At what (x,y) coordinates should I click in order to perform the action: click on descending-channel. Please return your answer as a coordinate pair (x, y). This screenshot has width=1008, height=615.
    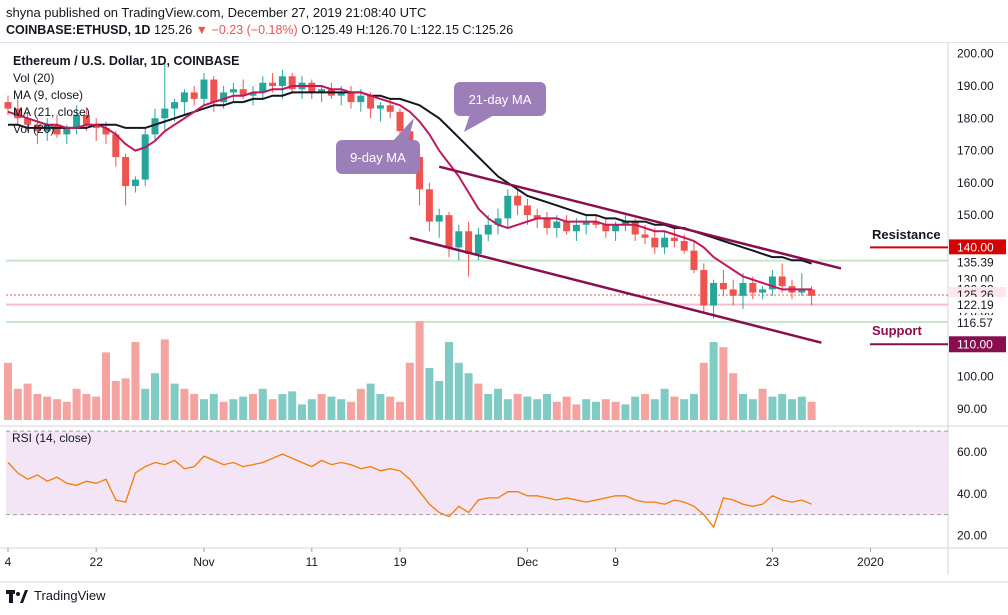
    Looking at the image, I should click on (625, 254).